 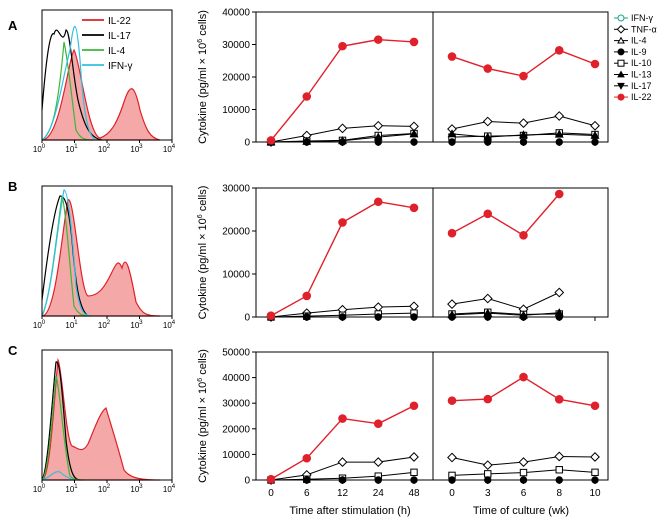 What do you see at coordinates (12, 186) in the screenshot?
I see `panel-label-b: B` at bounding box center [12, 186].